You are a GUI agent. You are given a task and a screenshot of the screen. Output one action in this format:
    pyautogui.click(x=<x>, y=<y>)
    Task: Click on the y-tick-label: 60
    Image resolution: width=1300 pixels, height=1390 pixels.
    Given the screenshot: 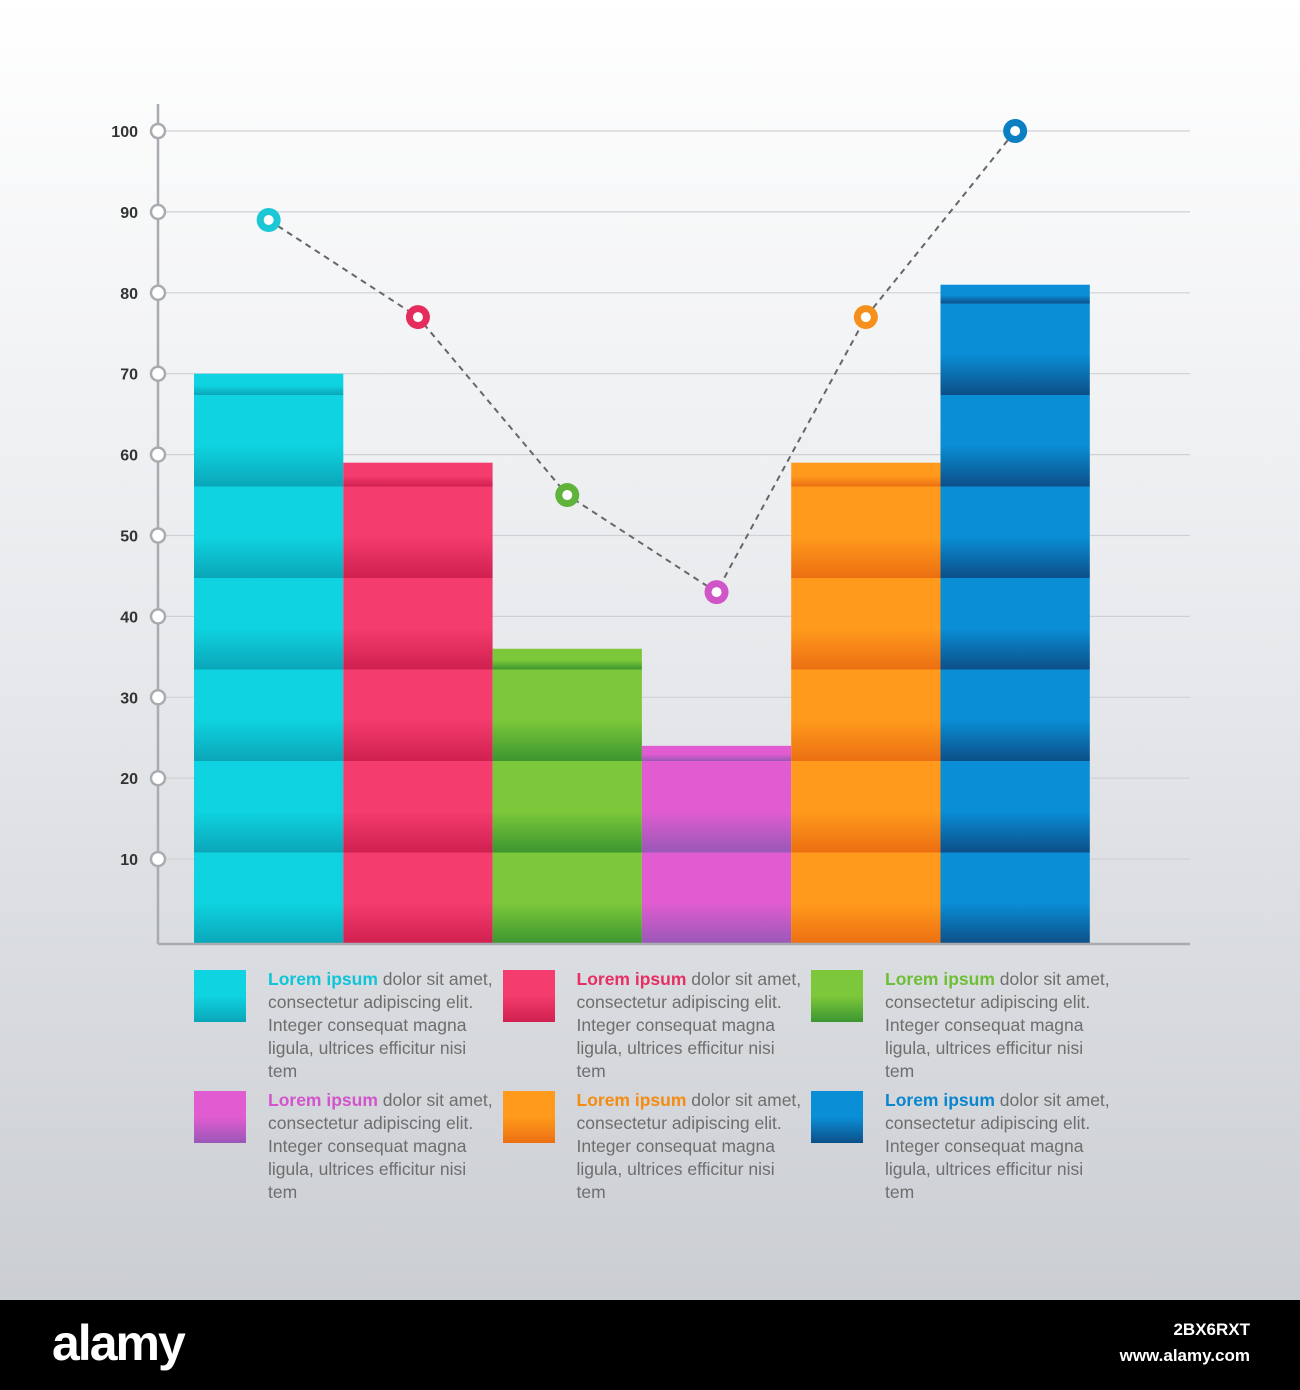 What is the action you would take?
    pyautogui.click(x=129, y=456)
    